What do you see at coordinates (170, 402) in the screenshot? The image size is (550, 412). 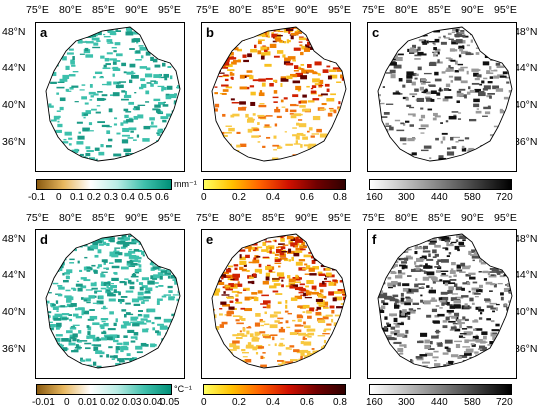 I see `colorbar-tick: 0.05` at bounding box center [170, 402].